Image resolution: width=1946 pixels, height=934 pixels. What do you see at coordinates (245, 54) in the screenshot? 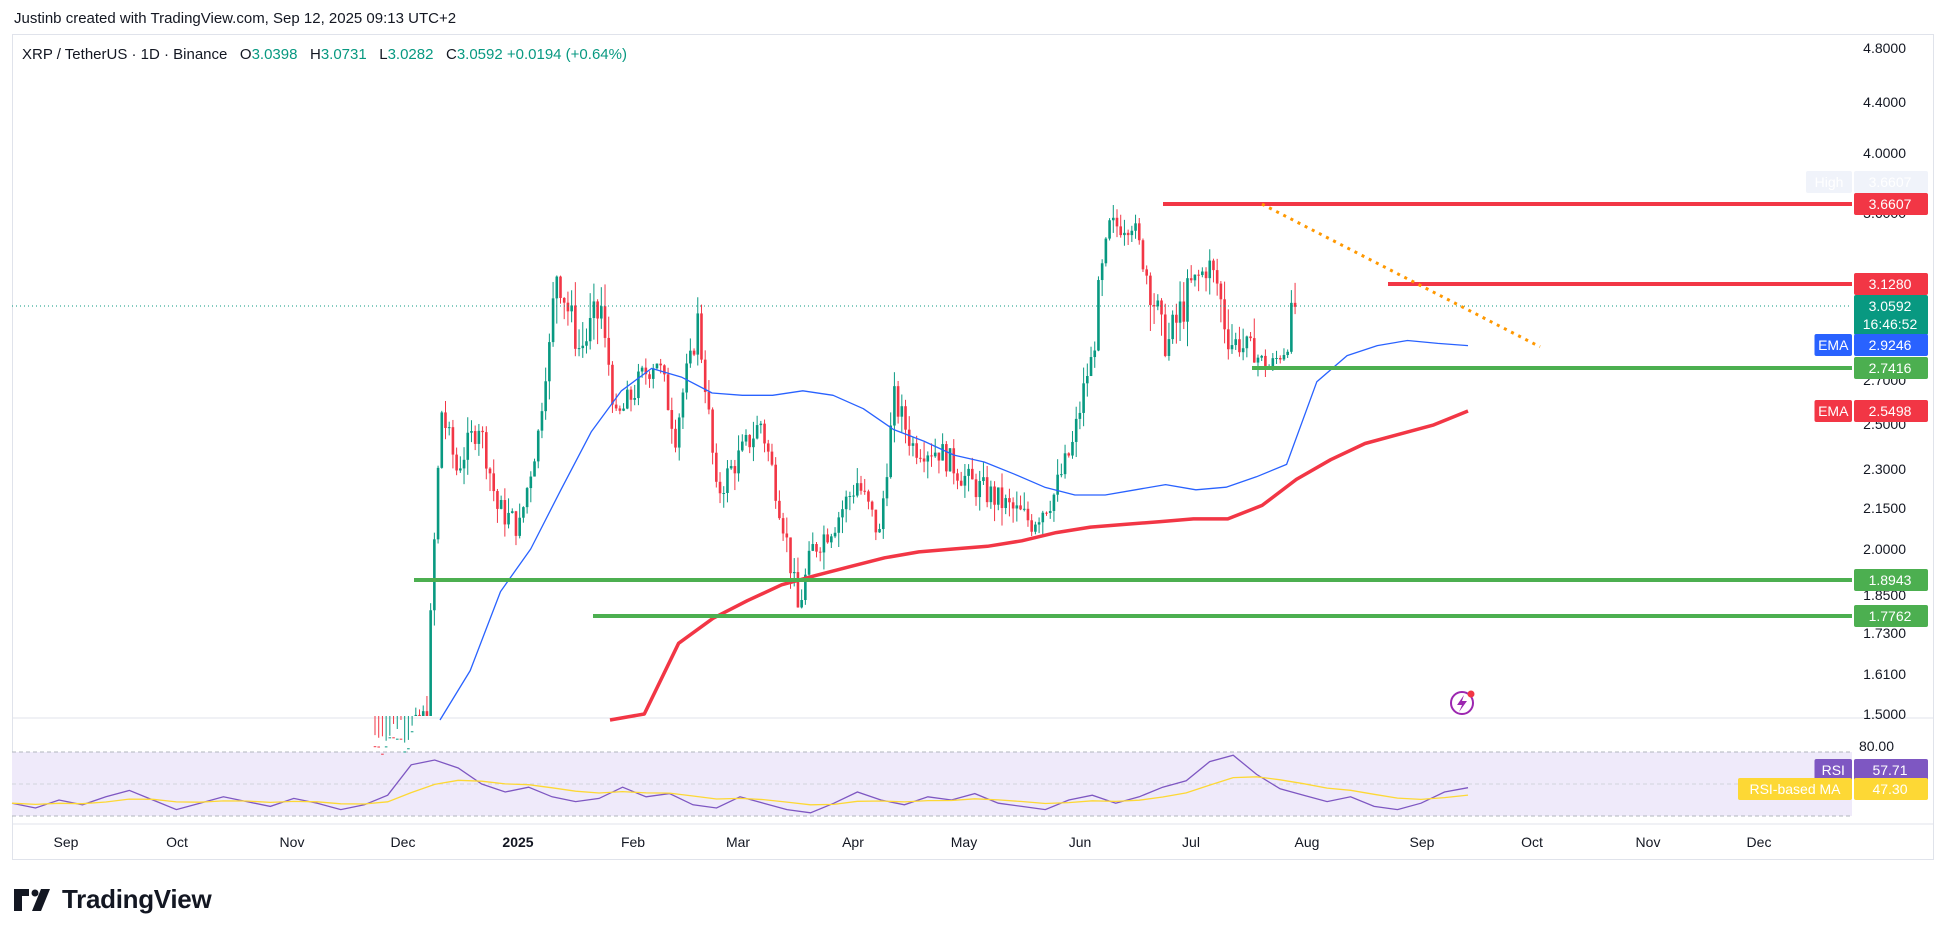
I see `open-label: O` at bounding box center [245, 54].